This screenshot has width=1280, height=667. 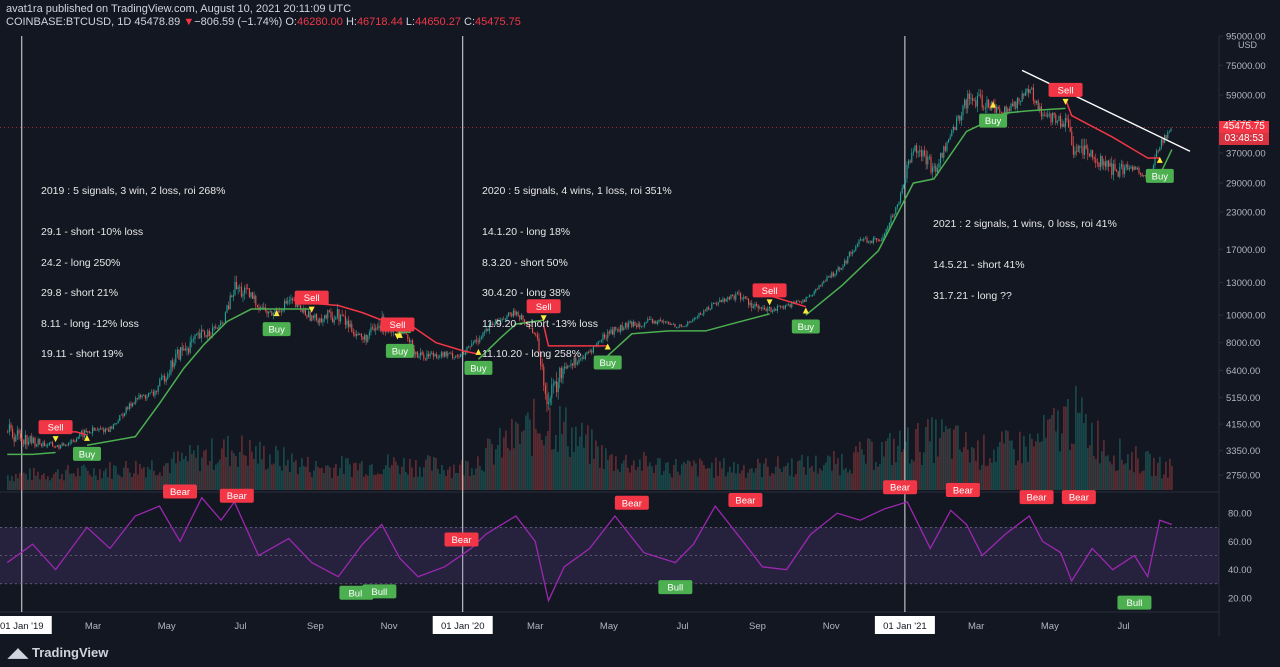 I want to click on tradingview-brand: ◢◣ TradingView, so click(x=58, y=653).